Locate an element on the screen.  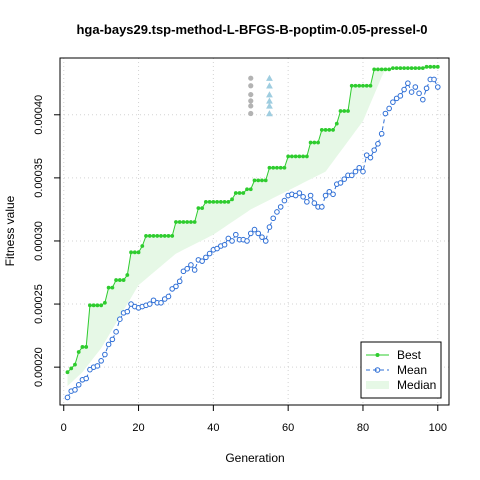
y-axis-label: Fitness value is located at coordinates (10, 230).